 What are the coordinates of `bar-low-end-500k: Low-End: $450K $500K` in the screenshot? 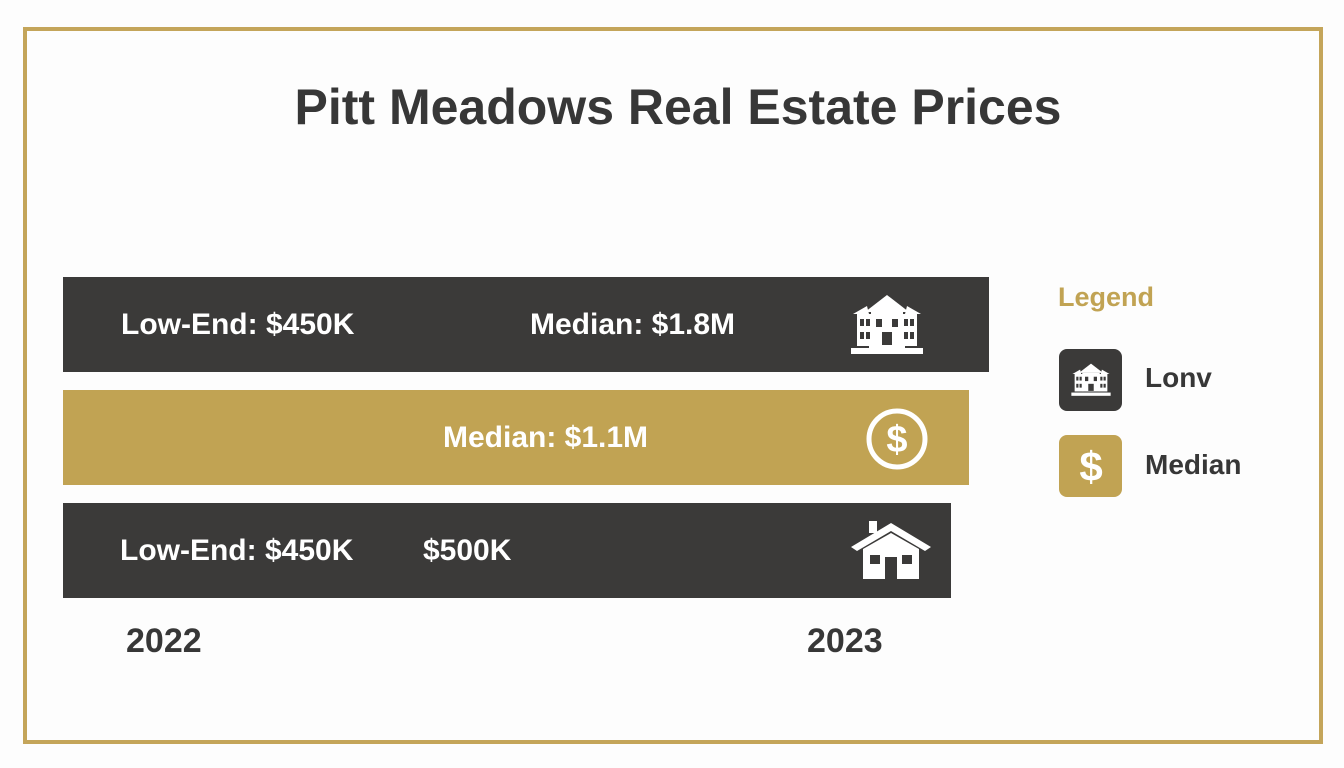 It's located at (507, 550).